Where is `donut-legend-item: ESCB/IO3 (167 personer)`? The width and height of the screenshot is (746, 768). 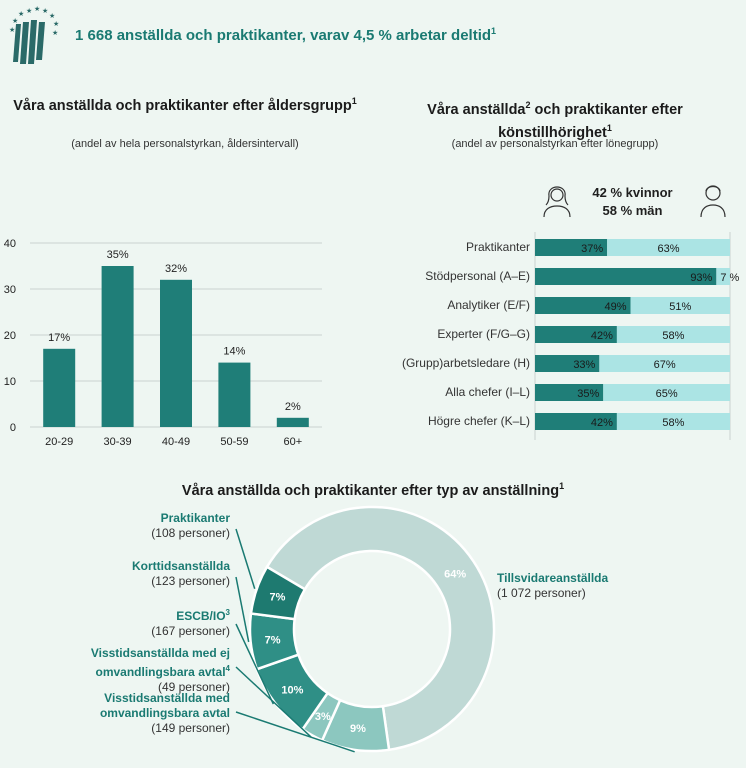 donut-legend-item: ESCB/IO3 (167 personer) is located at coordinates (130, 622).